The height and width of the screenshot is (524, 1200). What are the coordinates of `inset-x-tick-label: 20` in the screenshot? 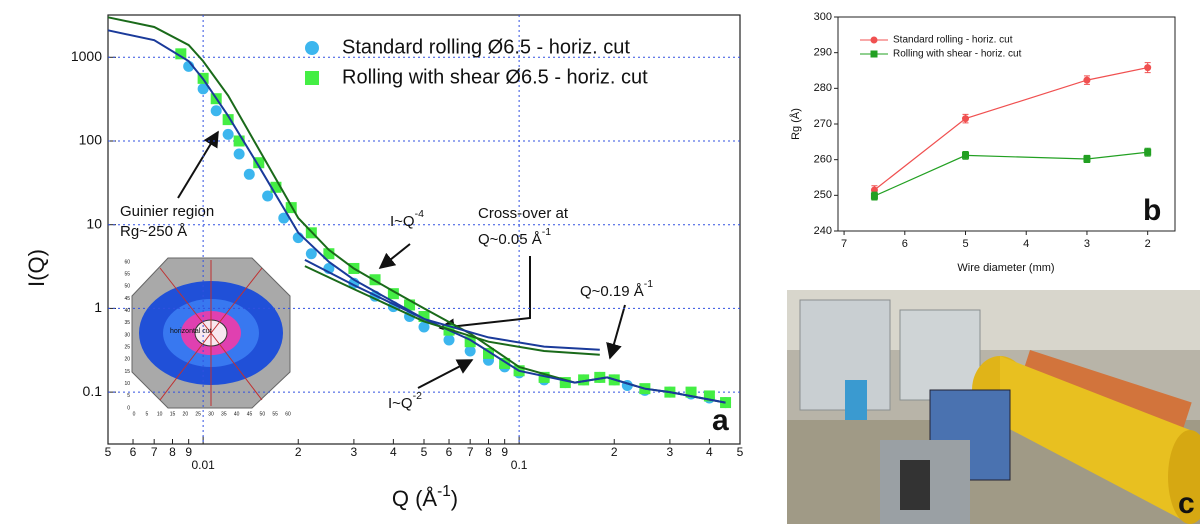 It's located at (186, 414).